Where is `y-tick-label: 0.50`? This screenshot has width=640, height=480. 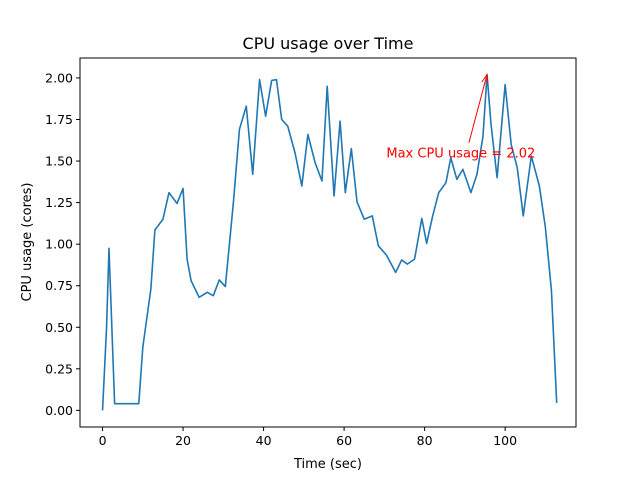 y-tick-label: 0.50 is located at coordinates (59, 327).